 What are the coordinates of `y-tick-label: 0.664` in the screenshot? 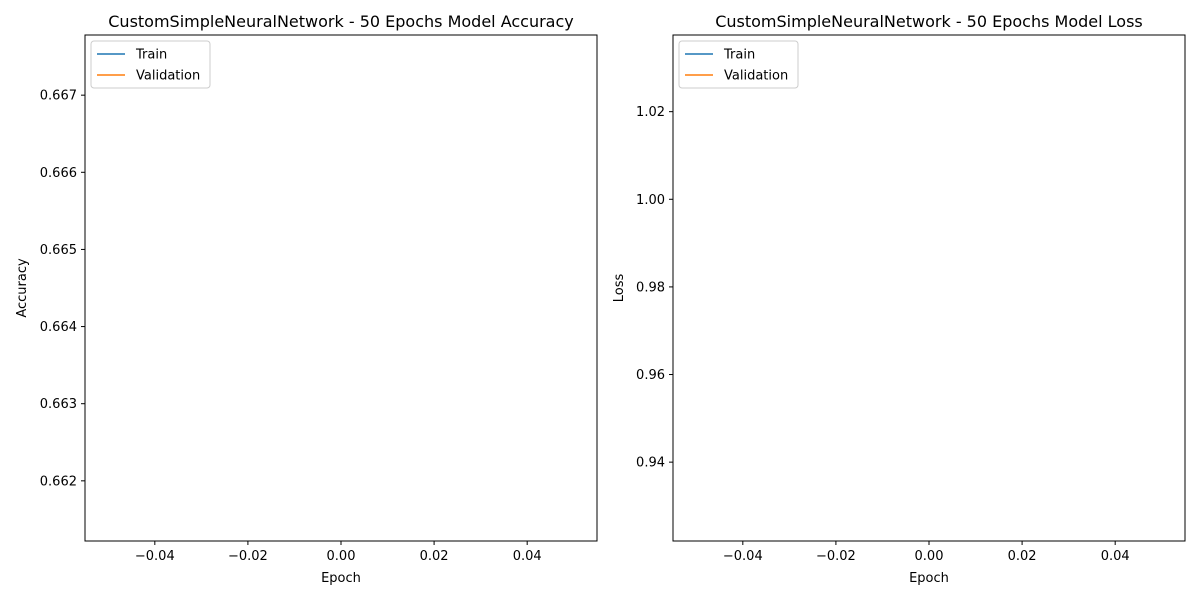 It's located at (58, 327).